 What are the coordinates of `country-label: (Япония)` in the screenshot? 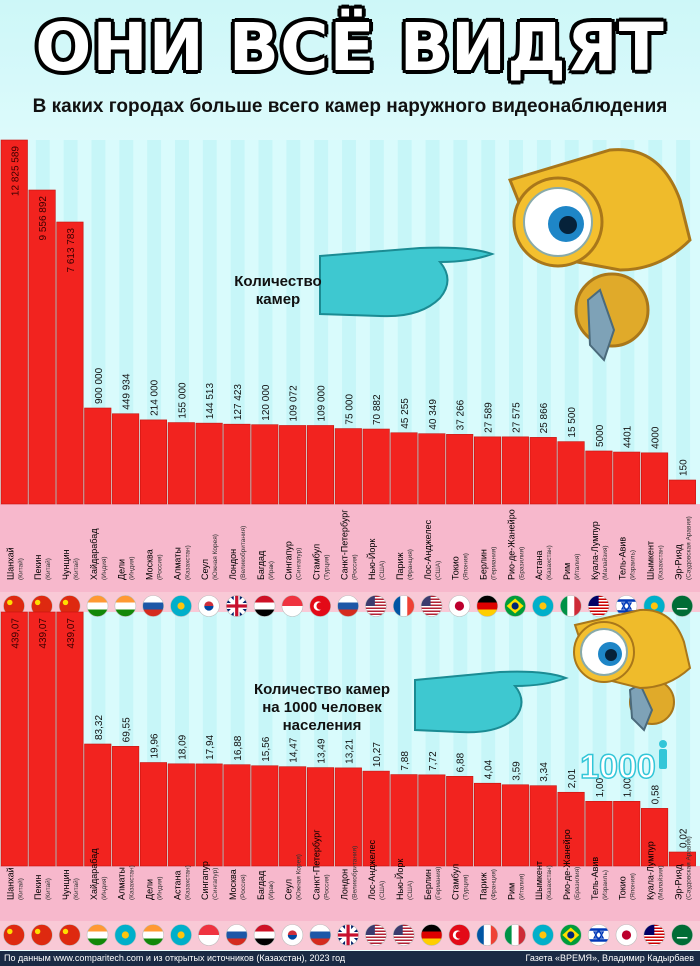 It's located at (633, 886).